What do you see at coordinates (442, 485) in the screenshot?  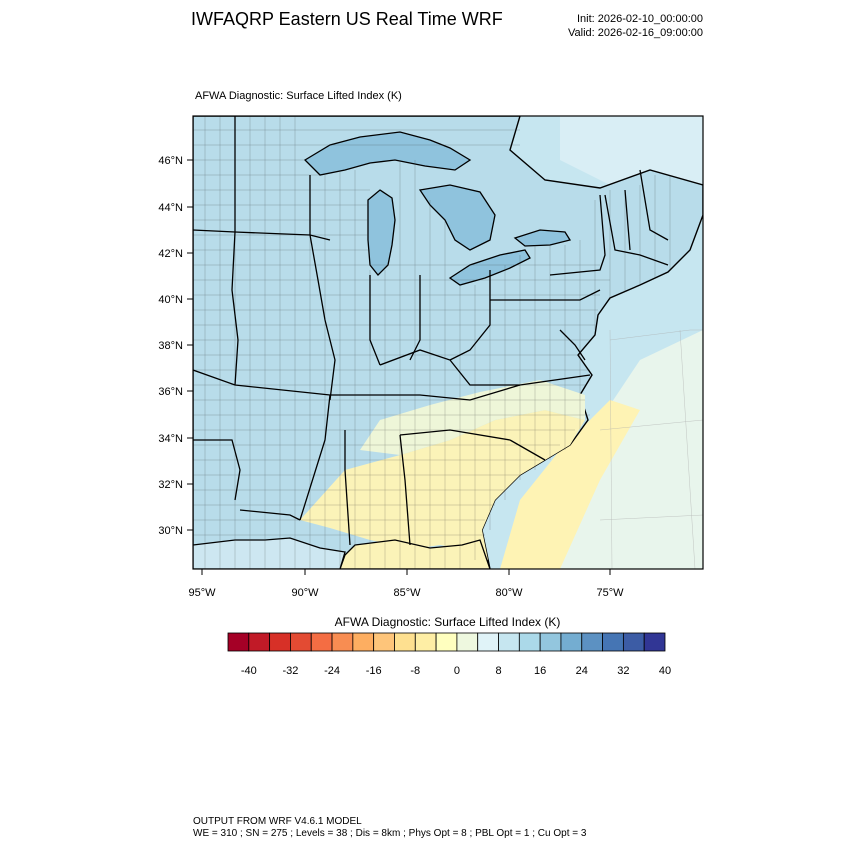 I see `land-southeast-warm` at bounding box center [442, 485].